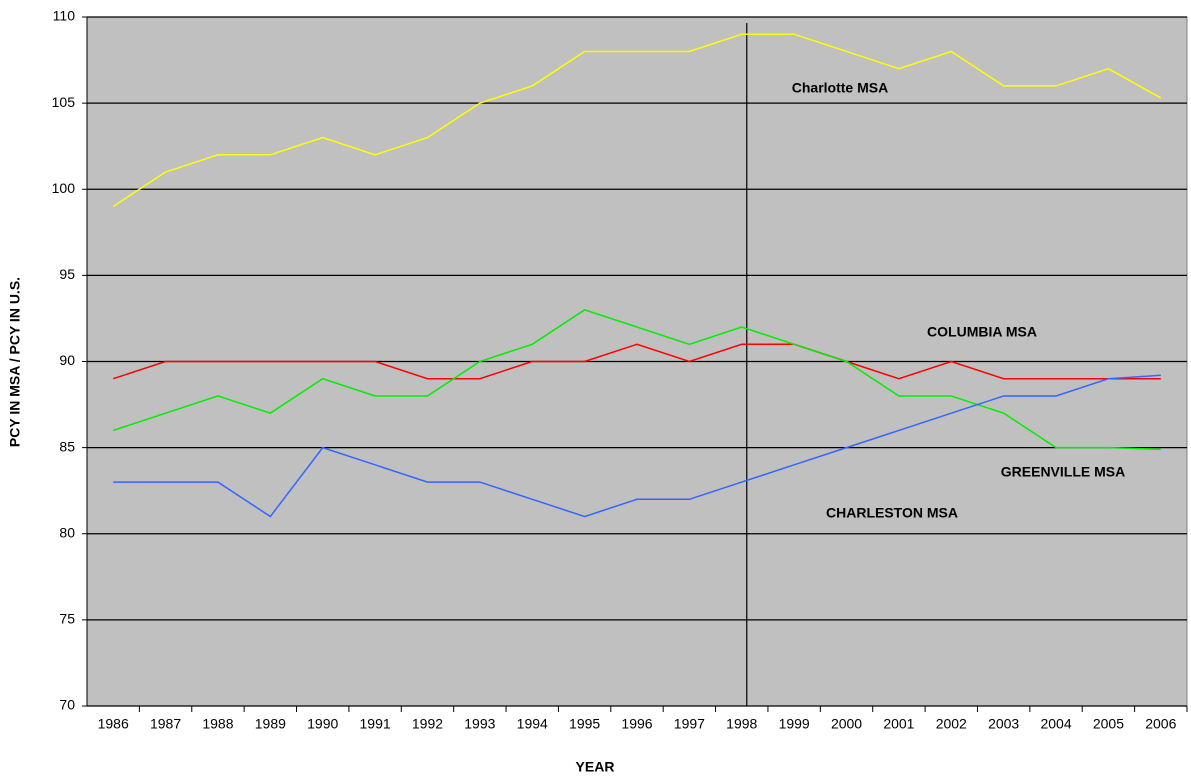 This screenshot has width=1191, height=779. What do you see at coordinates (595, 767) in the screenshot?
I see `x-axis-title: YEAR` at bounding box center [595, 767].